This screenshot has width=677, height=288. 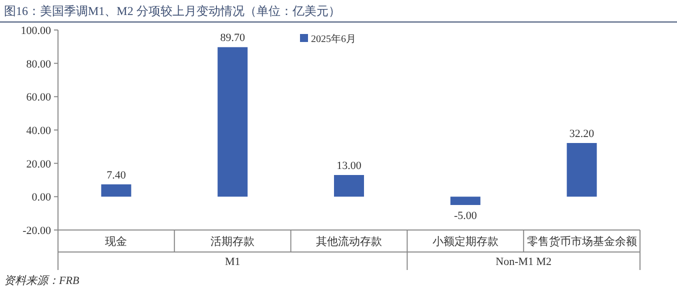 What do you see at coordinates (524, 262) in the screenshot?
I see `text: Non-M1 M2` at bounding box center [524, 262].